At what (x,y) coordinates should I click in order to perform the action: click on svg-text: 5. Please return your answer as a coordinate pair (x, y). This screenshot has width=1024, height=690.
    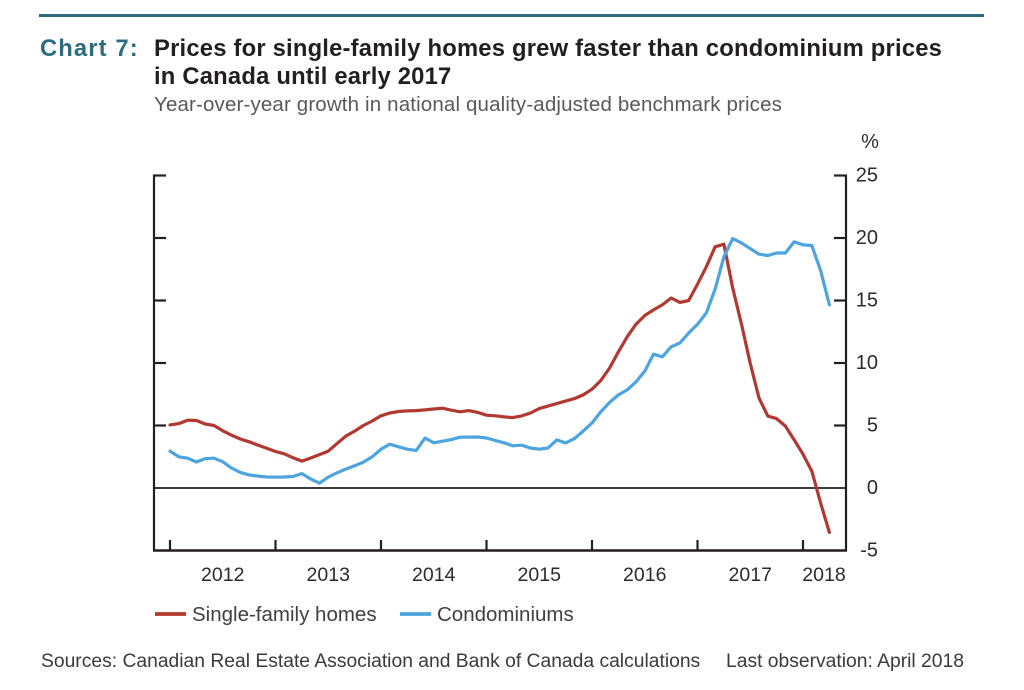
    Looking at the image, I should click on (872, 426).